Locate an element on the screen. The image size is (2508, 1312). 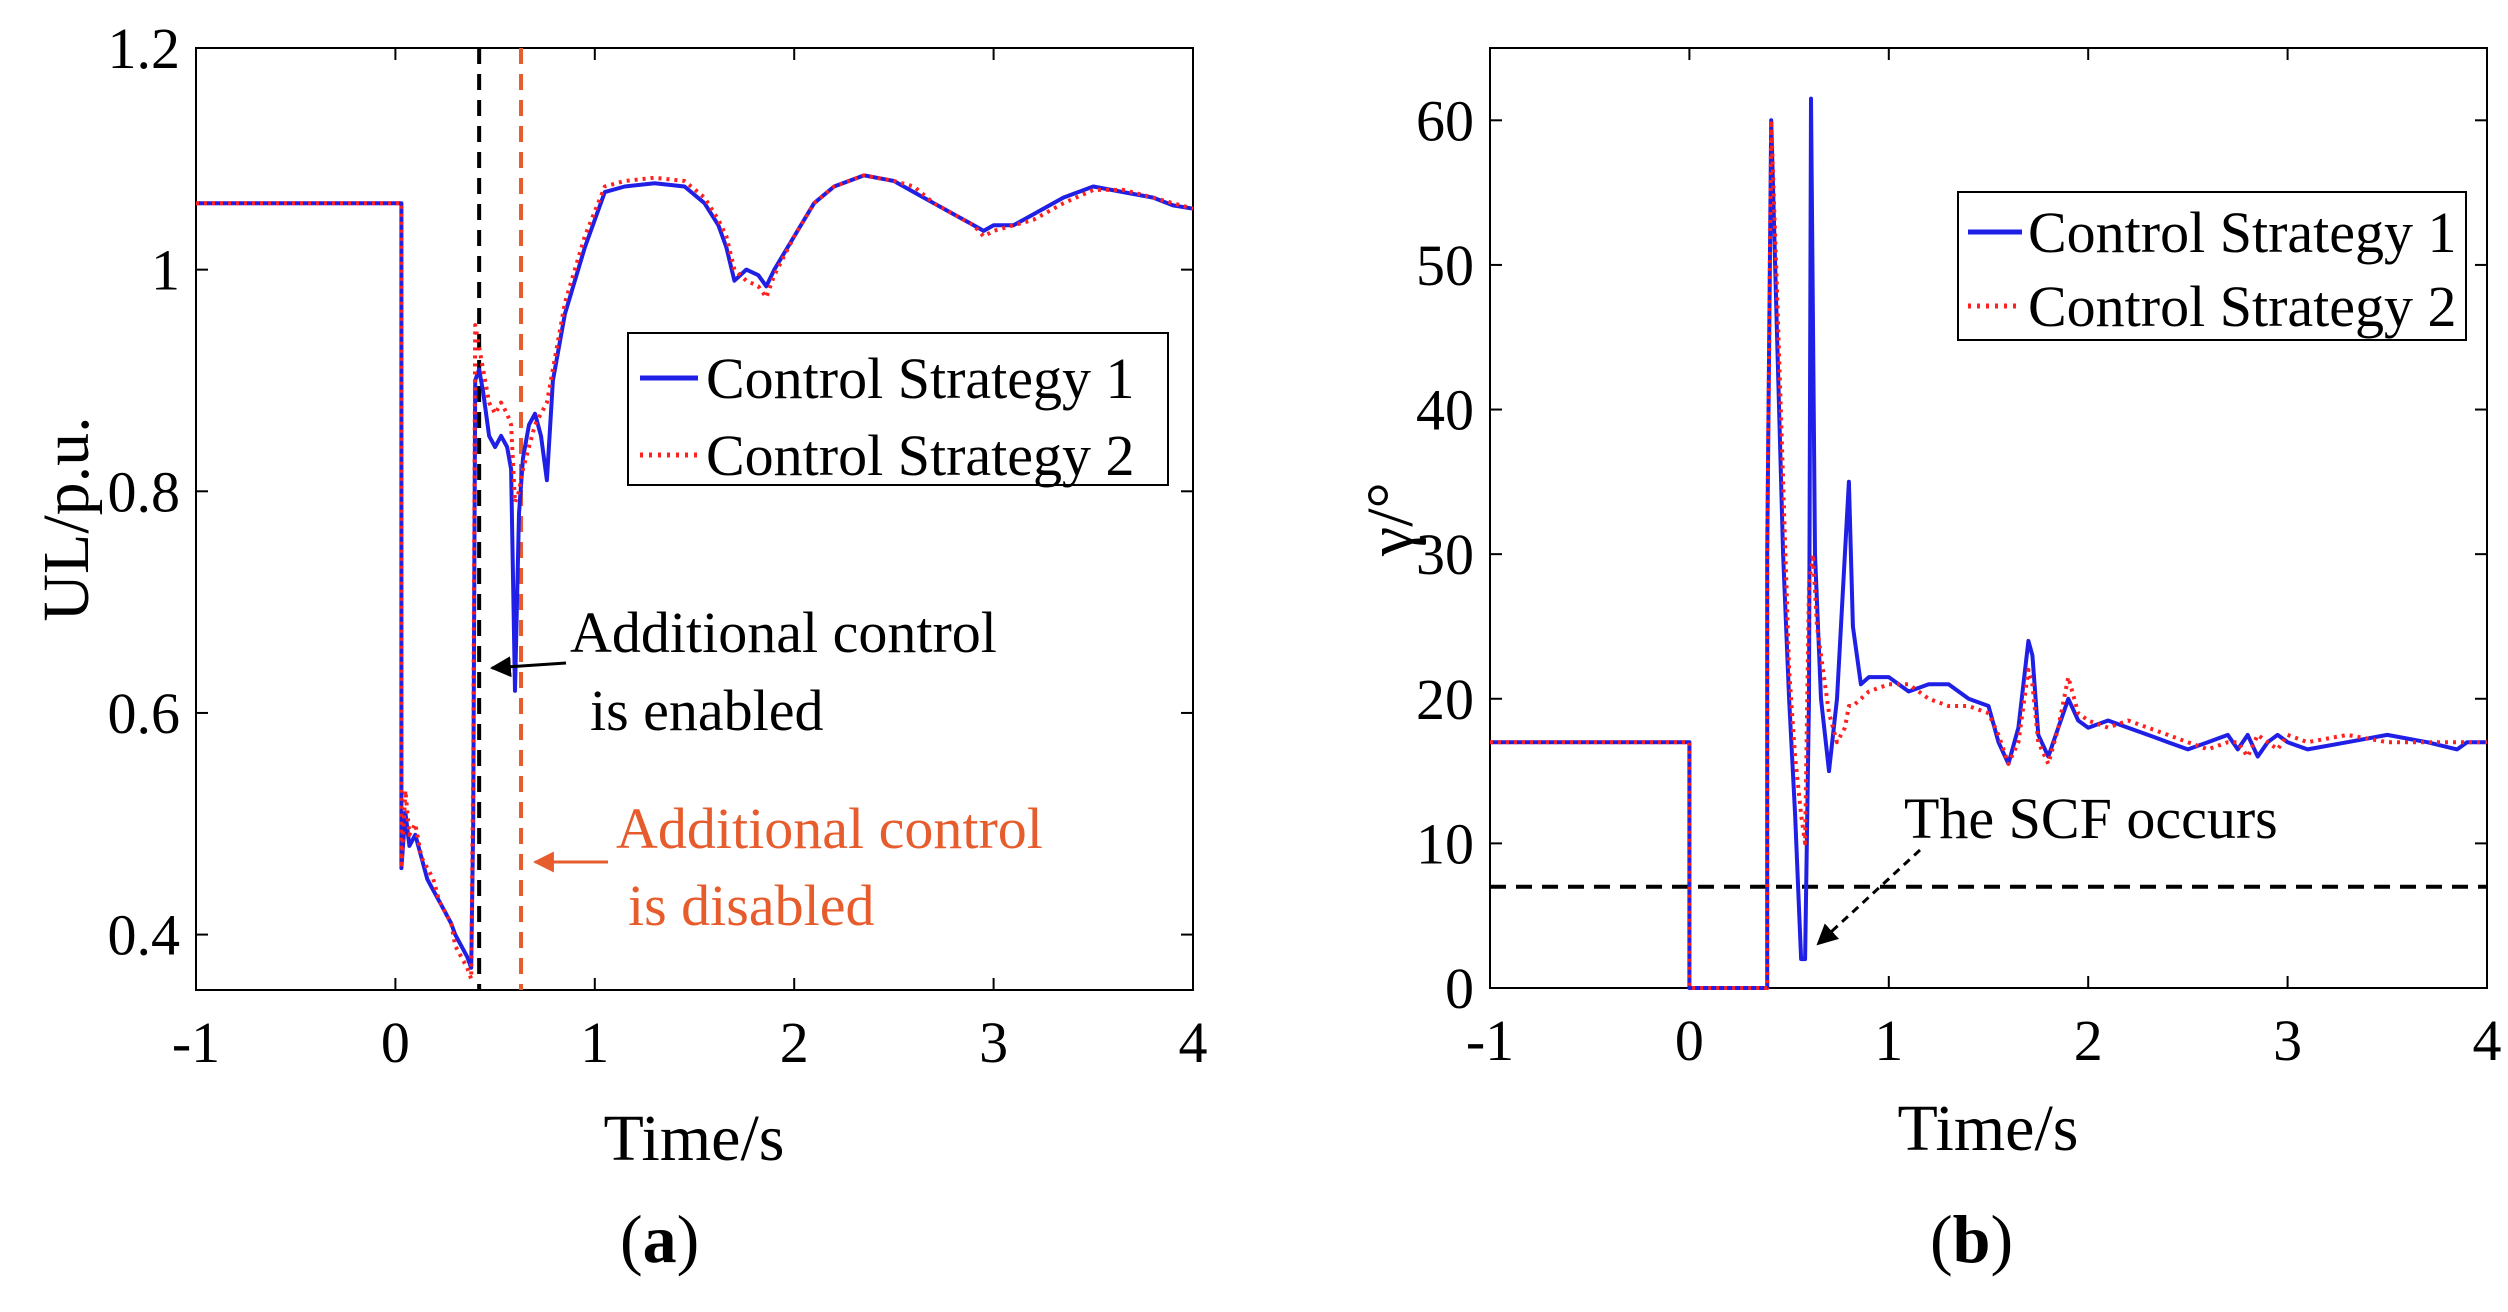
chart-b-ytick-label: 30 is located at coordinates (1445, 554).